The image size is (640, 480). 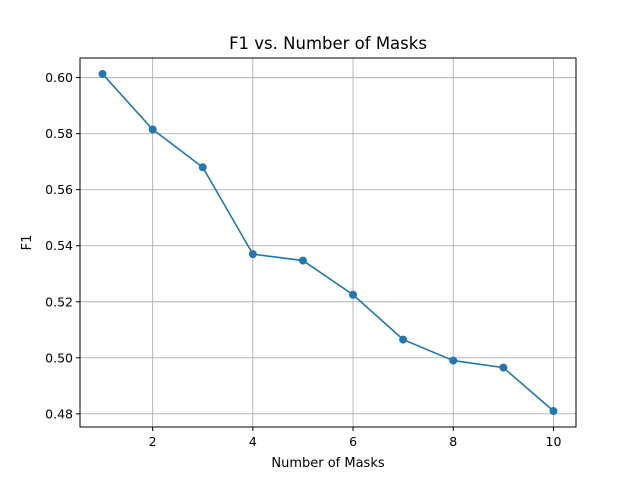 I want to click on x-tick-label: 8, so click(x=453, y=441).